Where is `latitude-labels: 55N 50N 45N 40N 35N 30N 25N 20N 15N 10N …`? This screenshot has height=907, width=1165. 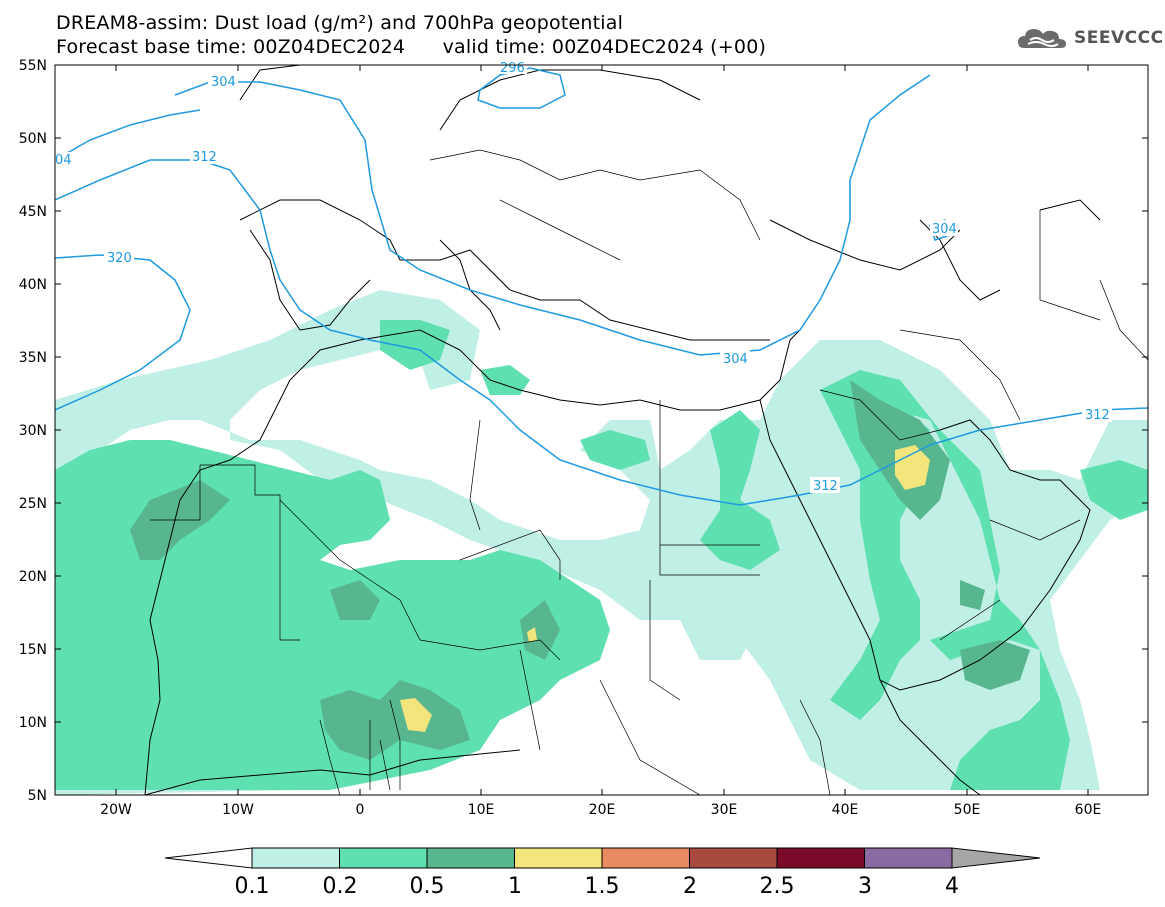
latitude-labels: 55N 50N 45N 40N 35N 30N 25N 20N 15N 10N … is located at coordinates (33, 431).